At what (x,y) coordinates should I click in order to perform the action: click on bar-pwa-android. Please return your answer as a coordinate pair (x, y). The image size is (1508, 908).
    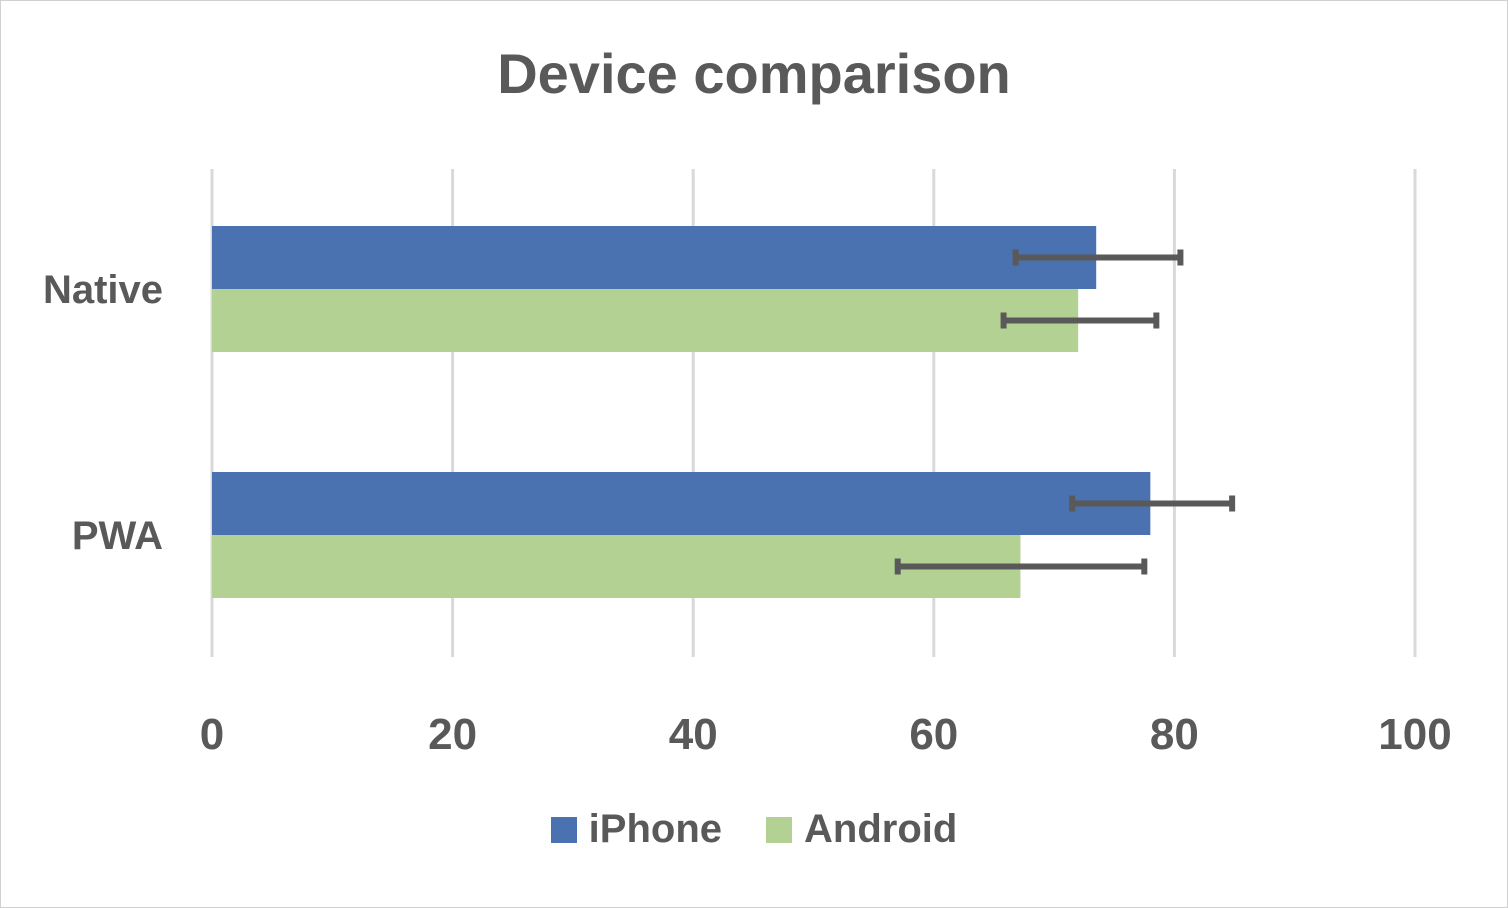
    Looking at the image, I should click on (616, 566).